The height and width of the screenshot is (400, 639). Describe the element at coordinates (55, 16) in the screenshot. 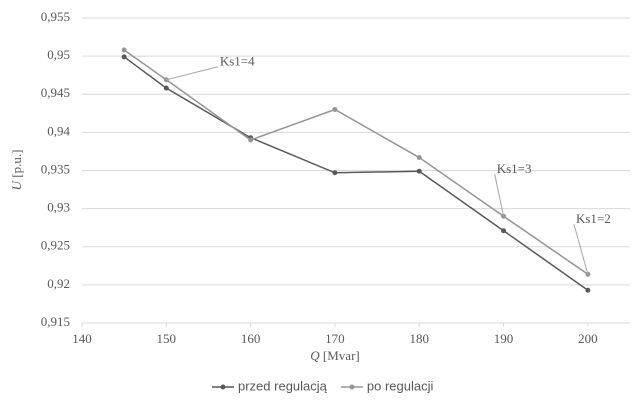

I see `y-tick-label: 0,955` at that location.